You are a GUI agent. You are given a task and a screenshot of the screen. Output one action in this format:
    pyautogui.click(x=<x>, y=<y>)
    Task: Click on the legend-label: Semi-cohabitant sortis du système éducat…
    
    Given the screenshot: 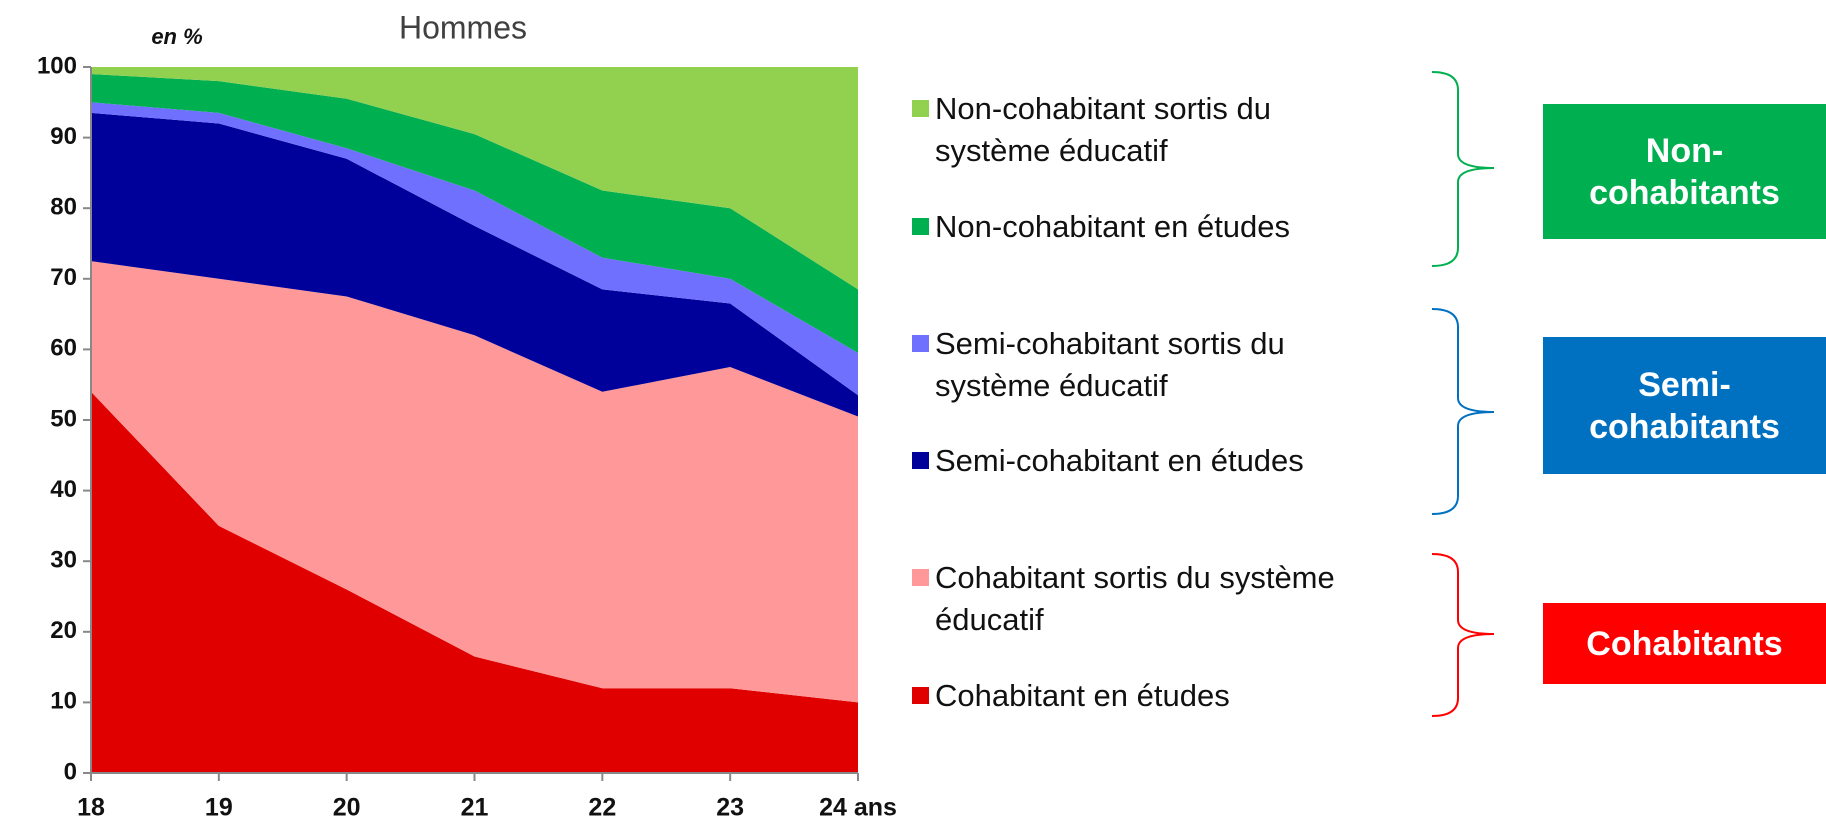 What is the action you would take?
    pyautogui.click(x=1110, y=364)
    